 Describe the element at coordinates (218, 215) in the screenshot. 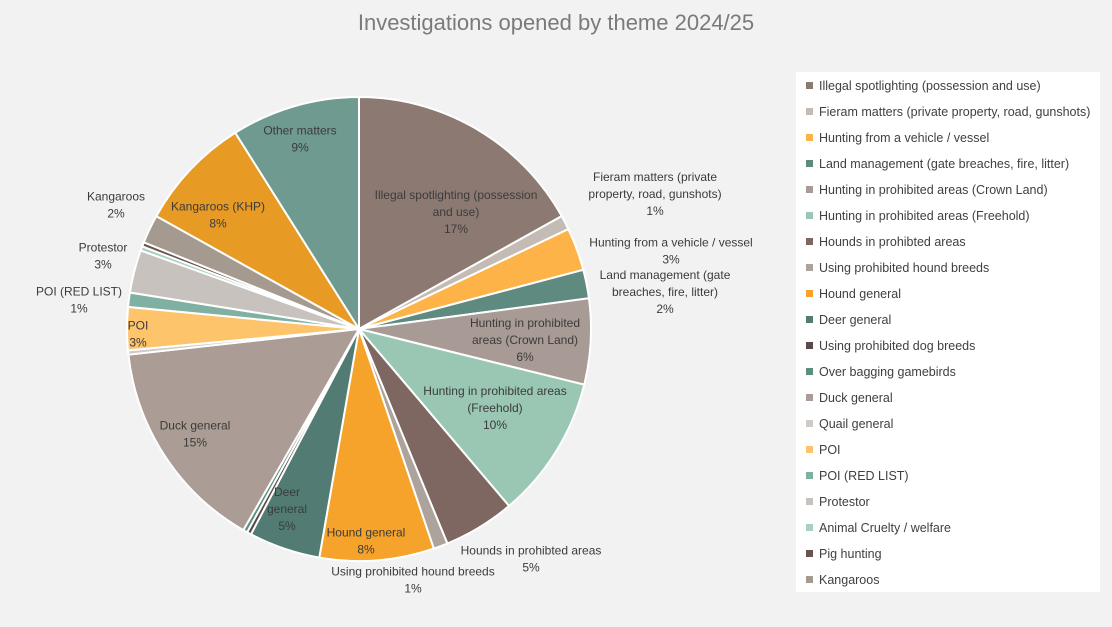

I see `slice-label: Kangaroos (KHP) 8%` at that location.